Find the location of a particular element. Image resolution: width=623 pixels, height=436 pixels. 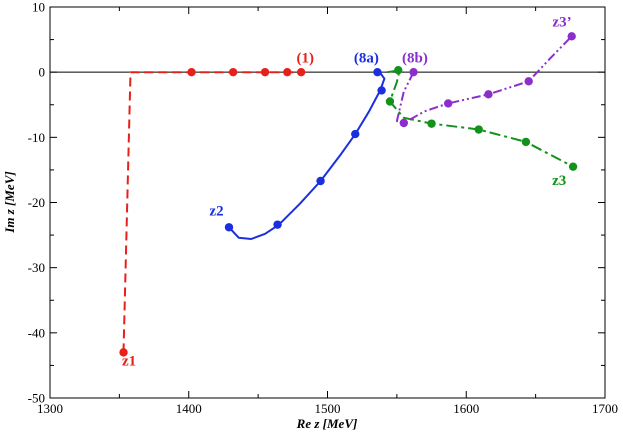

y-tick-label: -50 is located at coordinates (36, 398).